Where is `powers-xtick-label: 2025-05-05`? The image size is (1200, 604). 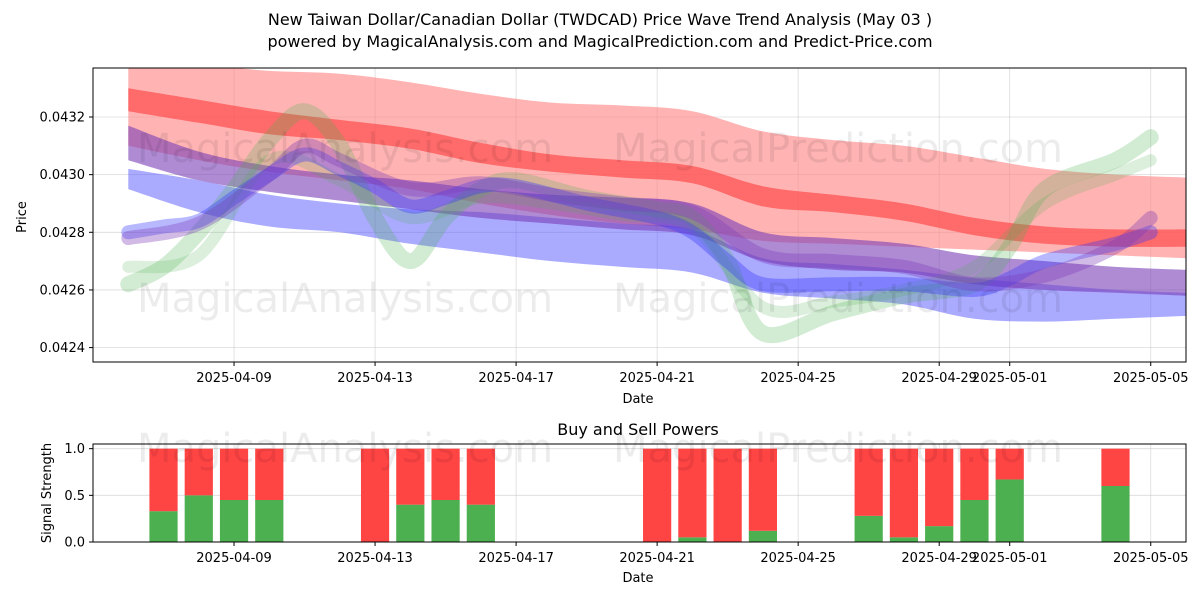
powers-xtick-label: 2025-05-05 is located at coordinates (1151, 558).